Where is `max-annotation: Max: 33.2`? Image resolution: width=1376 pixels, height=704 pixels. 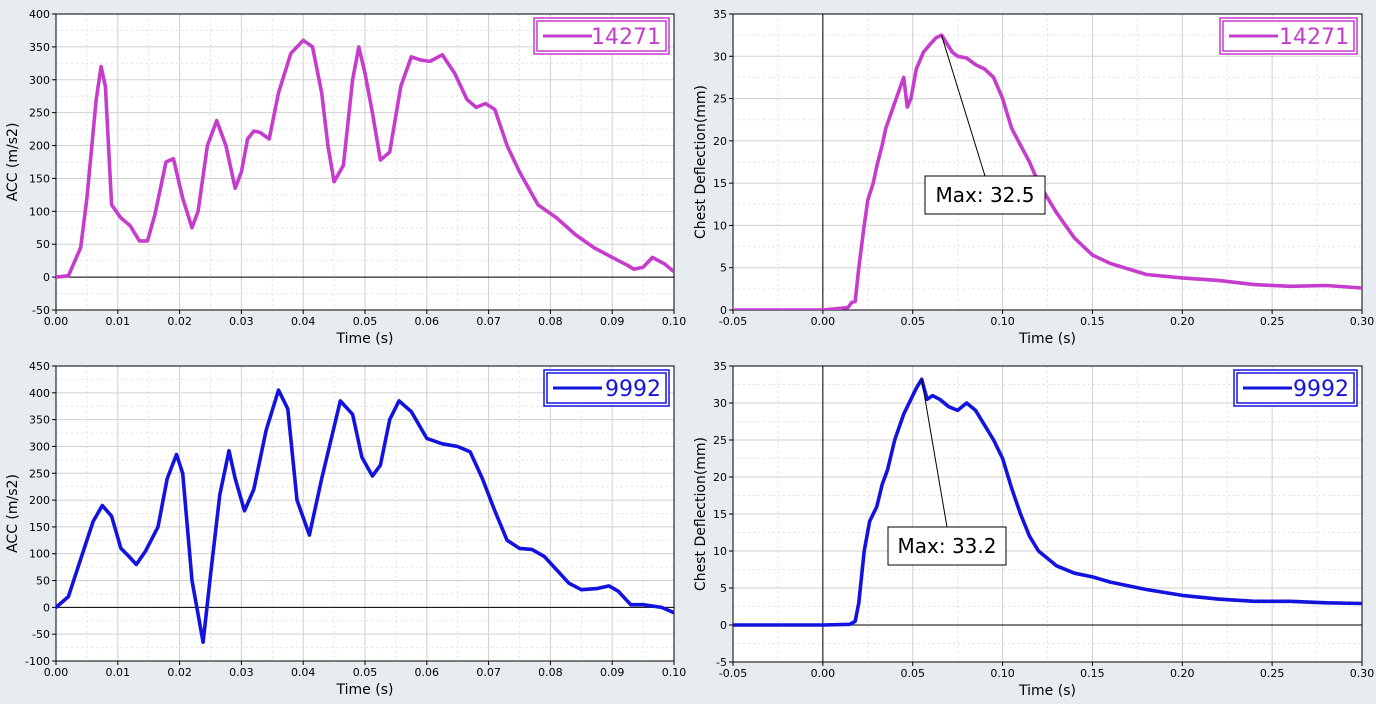 max-annotation: Max: 33.2 is located at coordinates (947, 472).